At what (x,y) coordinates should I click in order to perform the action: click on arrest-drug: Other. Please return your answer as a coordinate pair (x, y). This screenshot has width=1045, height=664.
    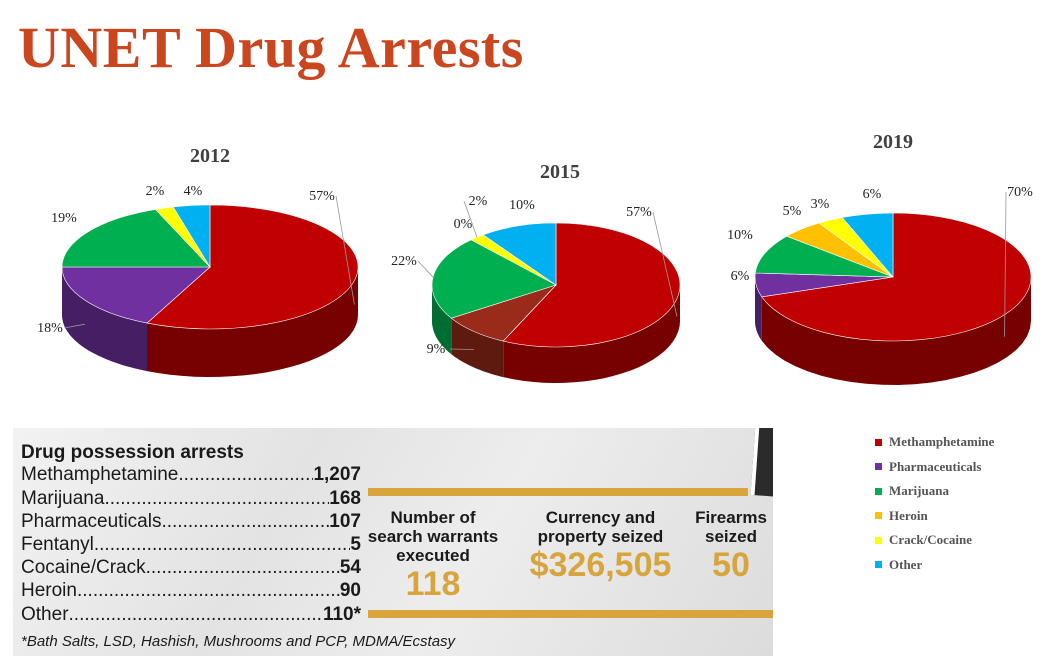
    Looking at the image, I should click on (45, 614).